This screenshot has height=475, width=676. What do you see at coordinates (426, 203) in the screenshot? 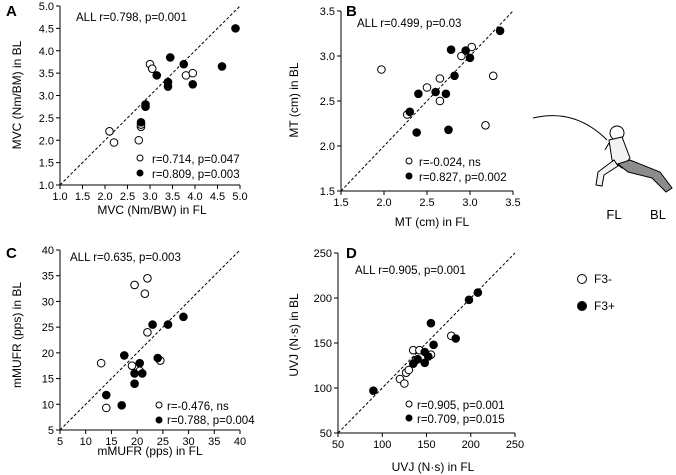
I see `panel-b-xtick-label: 2.5` at bounding box center [426, 203].